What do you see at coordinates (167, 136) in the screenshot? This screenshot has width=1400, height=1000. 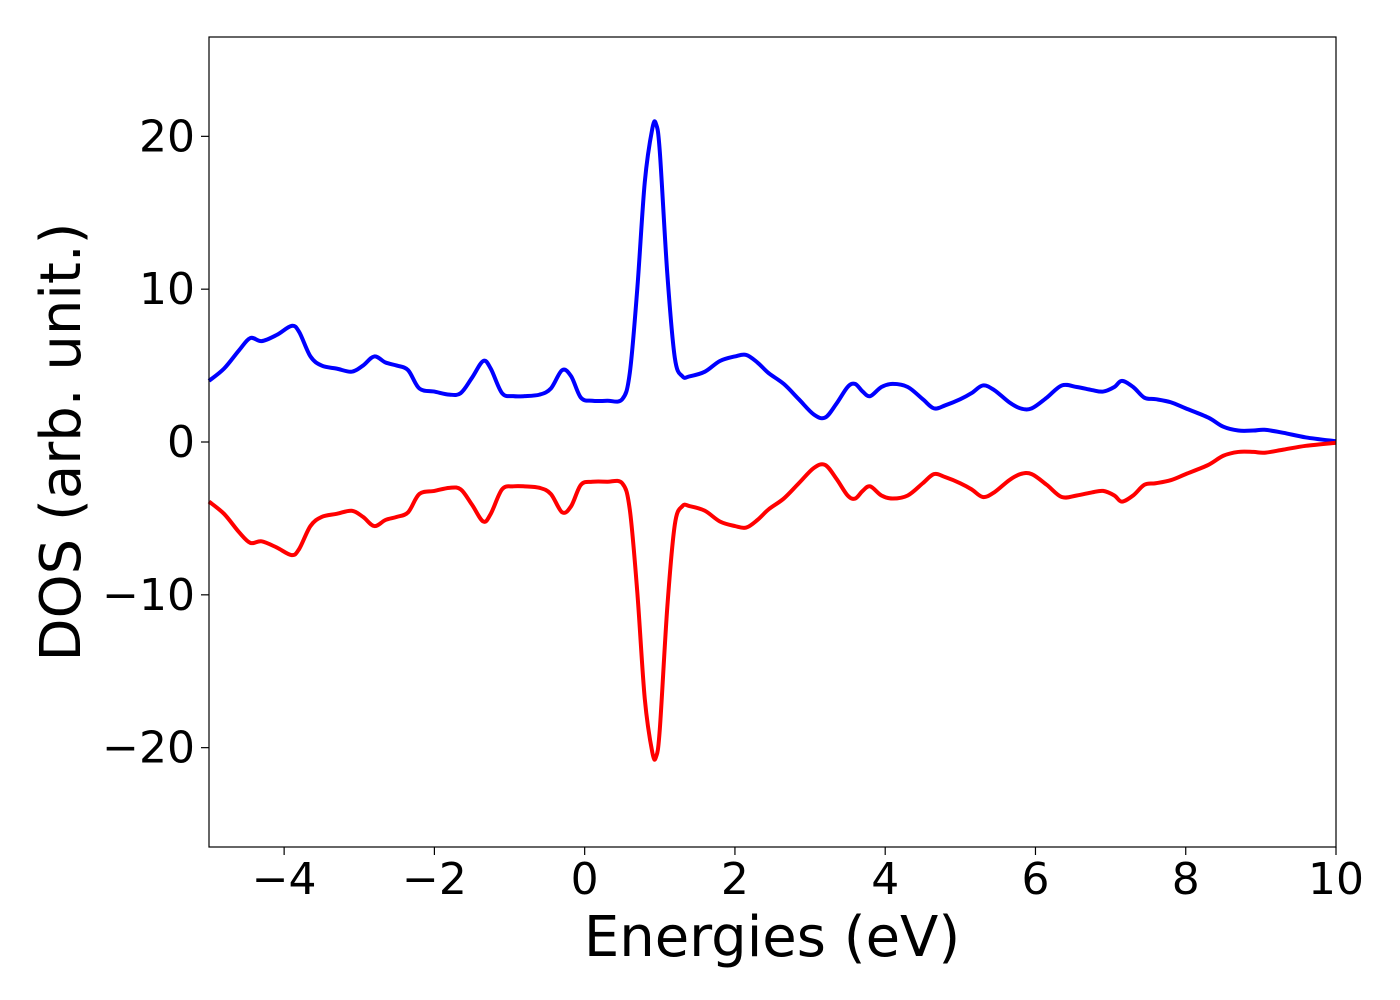 I see `y-tick-label: 20` at bounding box center [167, 136].